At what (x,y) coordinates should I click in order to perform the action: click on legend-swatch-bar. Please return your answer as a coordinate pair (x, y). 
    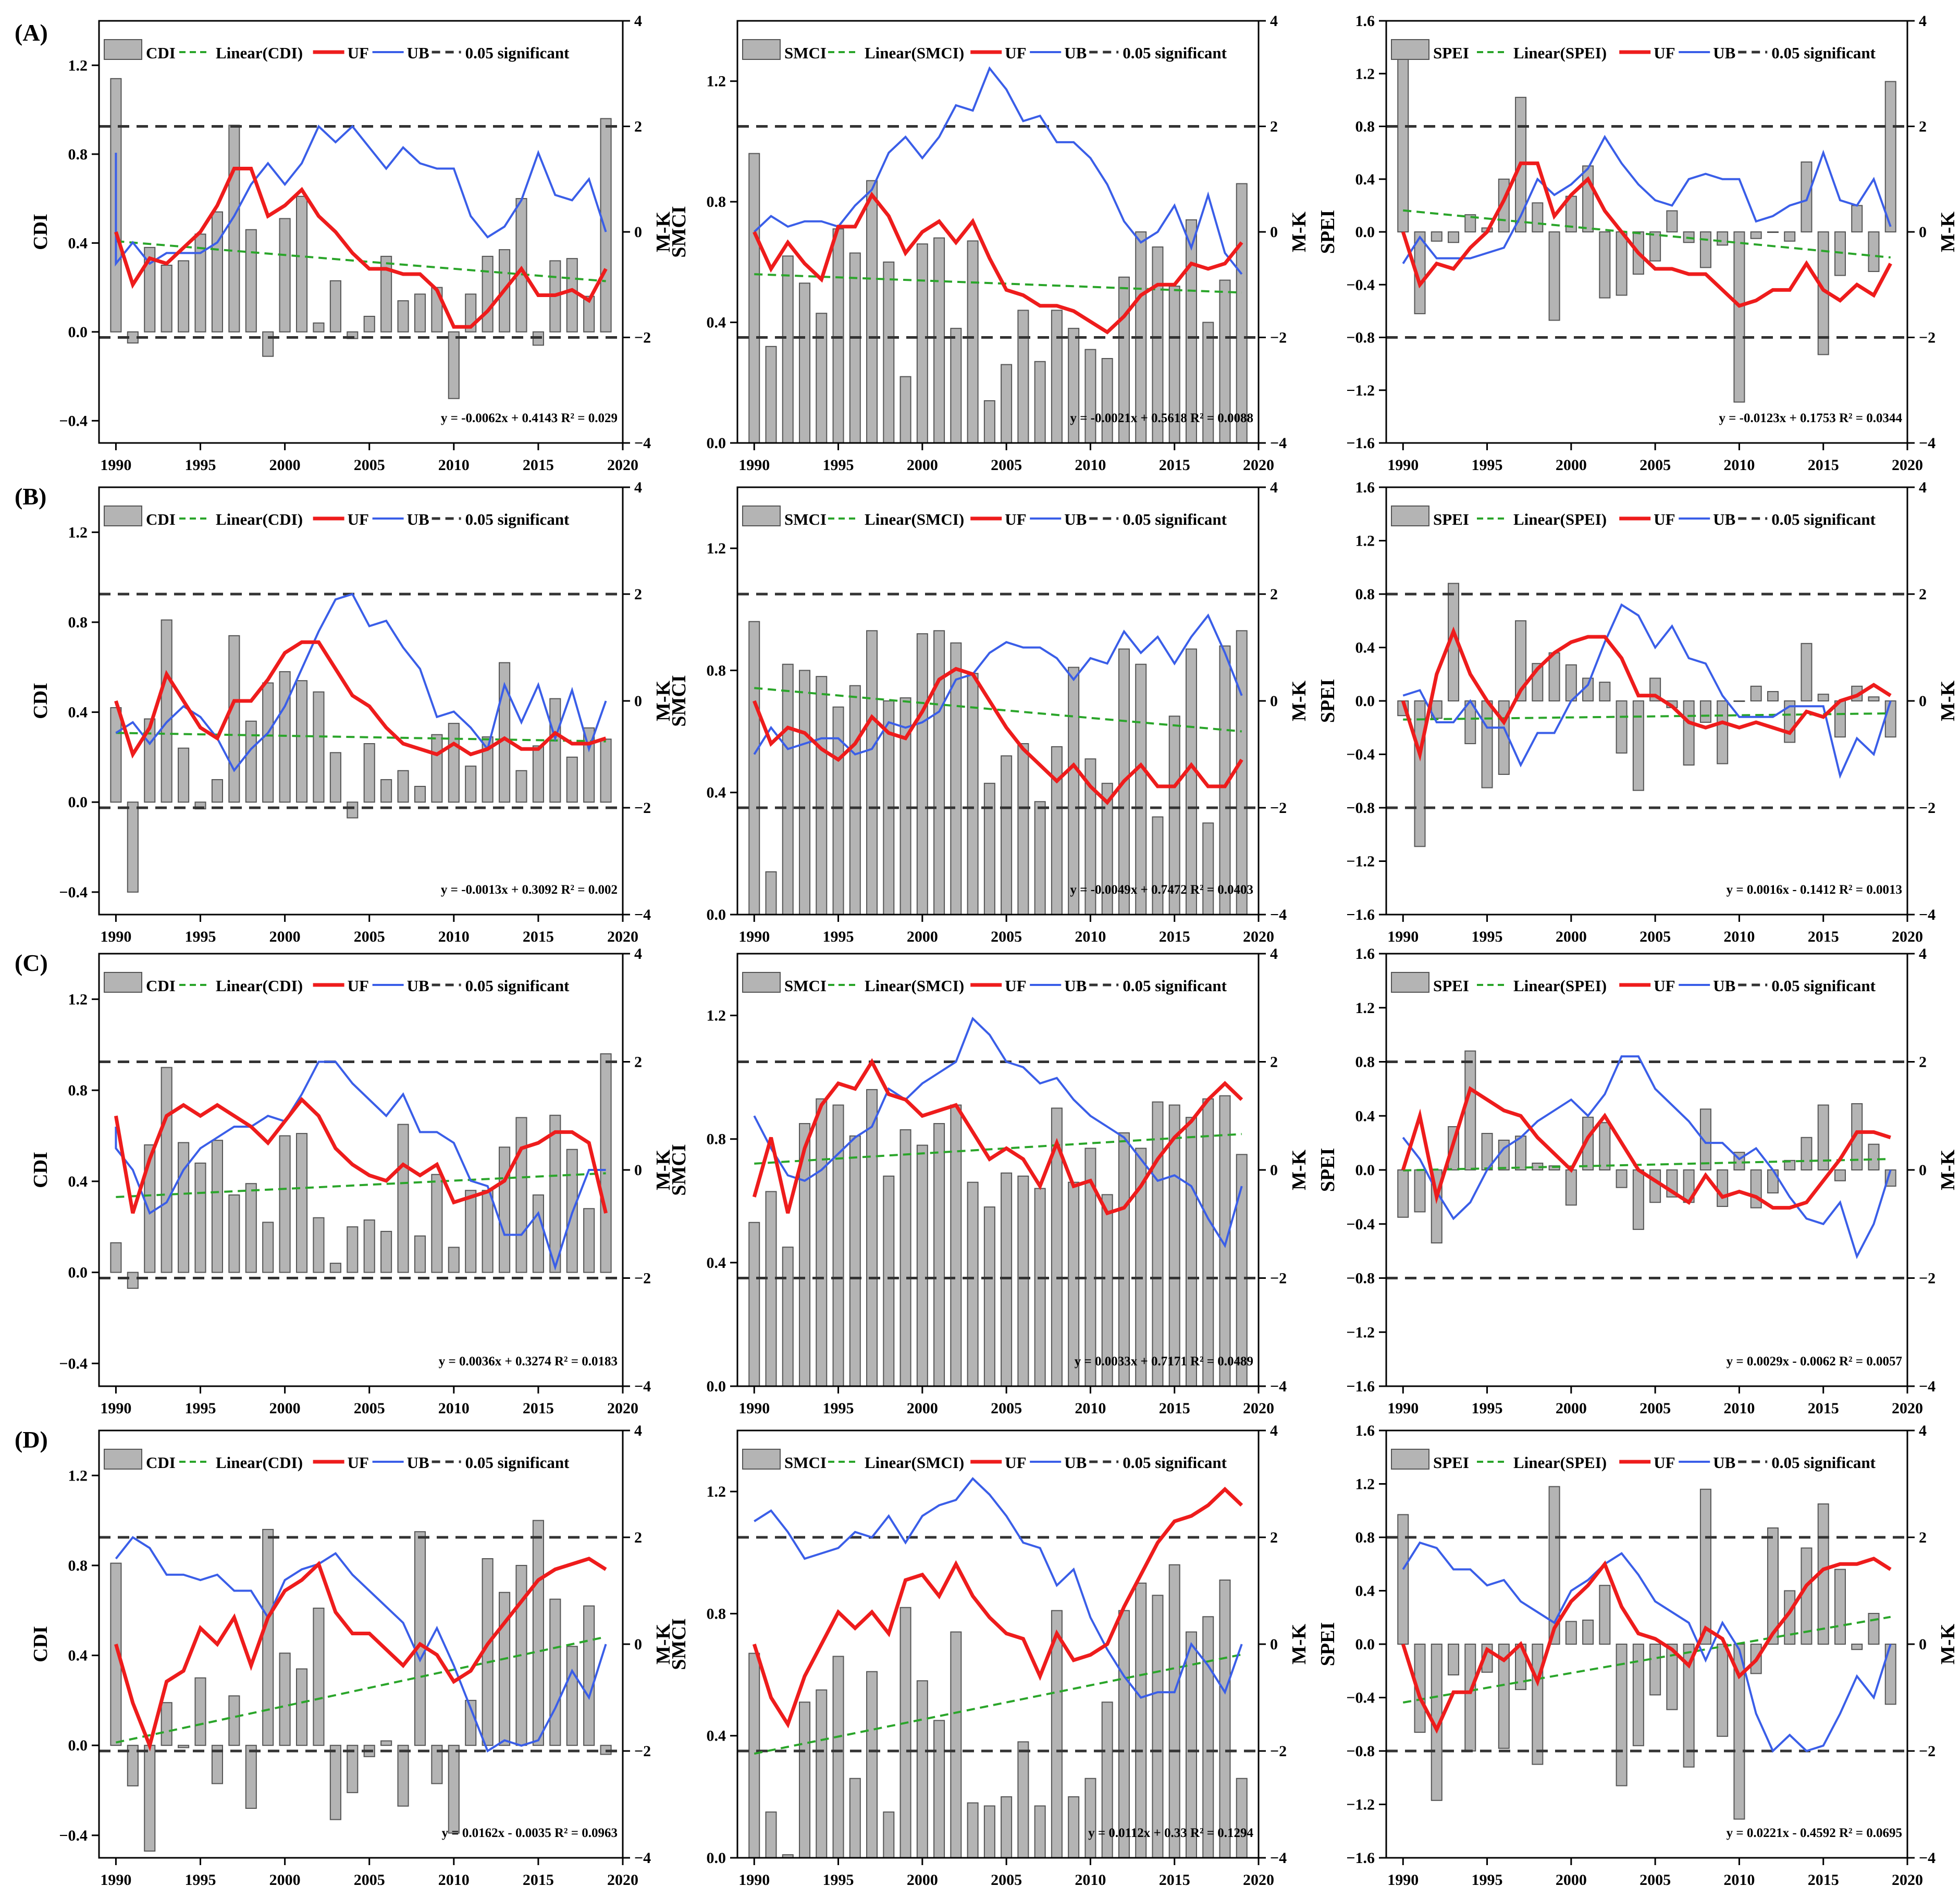
    Looking at the image, I should click on (123, 515).